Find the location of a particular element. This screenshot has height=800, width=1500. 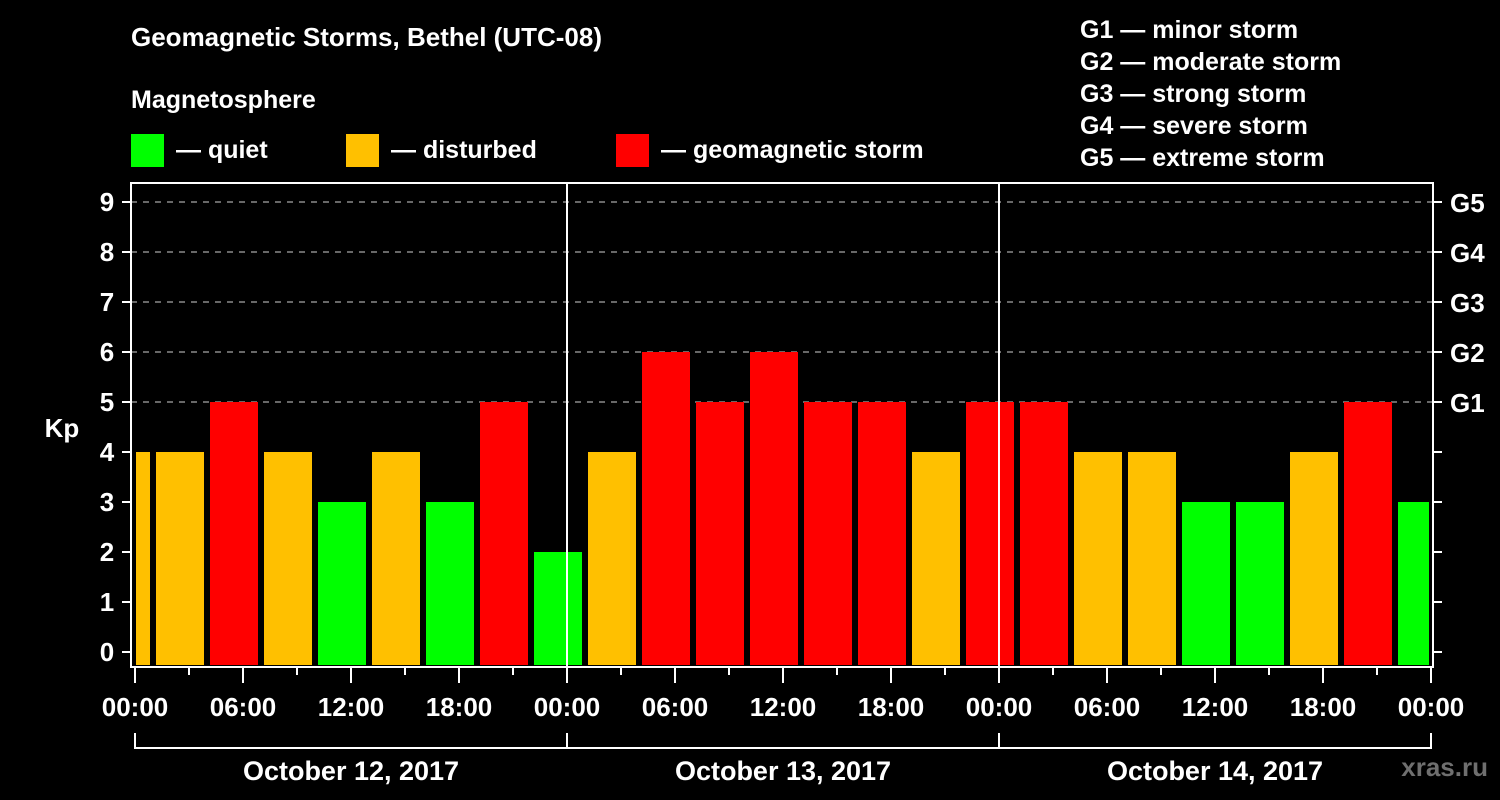

day-label: October 14, 2017 is located at coordinates (1215, 771).